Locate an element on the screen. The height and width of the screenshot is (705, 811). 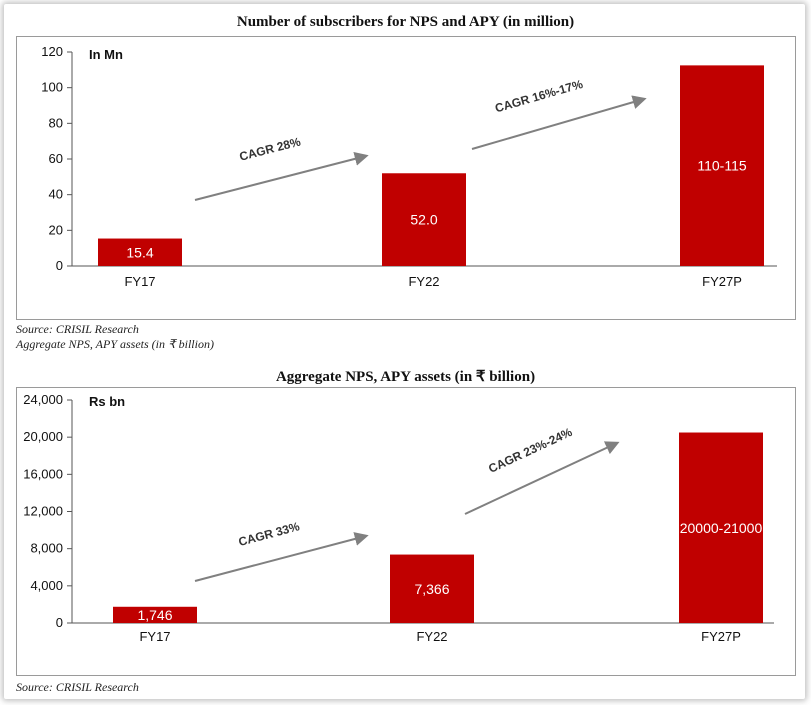
chart-2-category-label: FY17 is located at coordinates (154, 636).